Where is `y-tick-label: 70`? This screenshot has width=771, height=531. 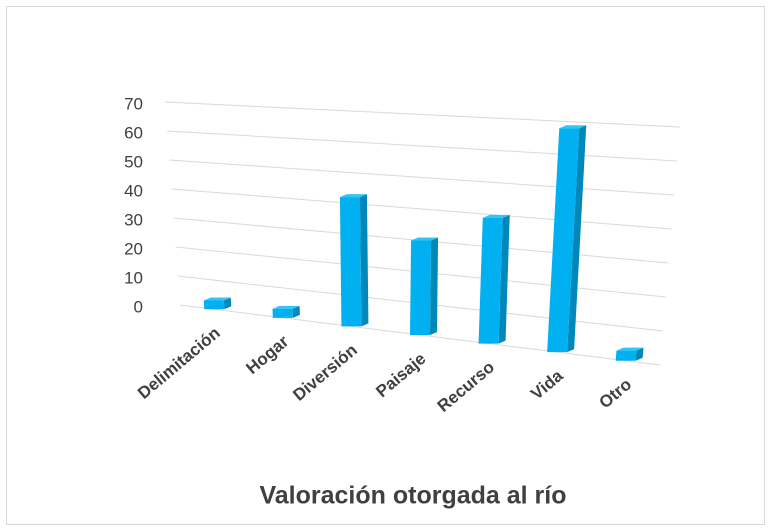
y-tick-label: 70 is located at coordinates (133, 103).